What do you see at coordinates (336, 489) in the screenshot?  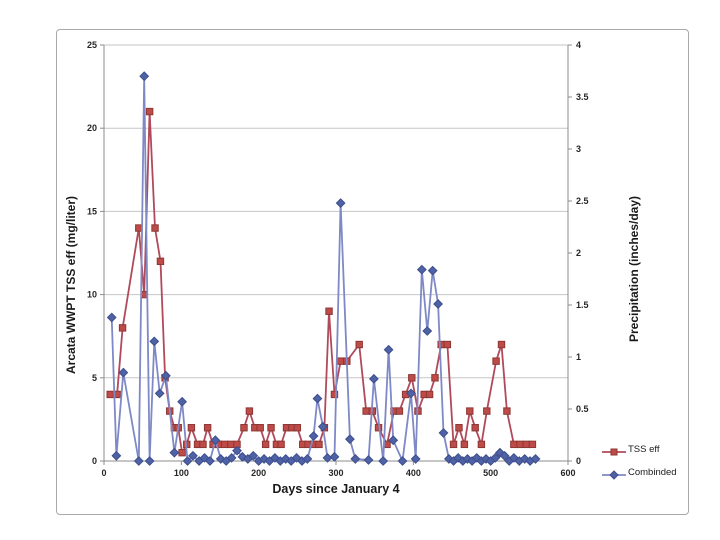 I see `x-axis-title: Days since January 4` at bounding box center [336, 489].